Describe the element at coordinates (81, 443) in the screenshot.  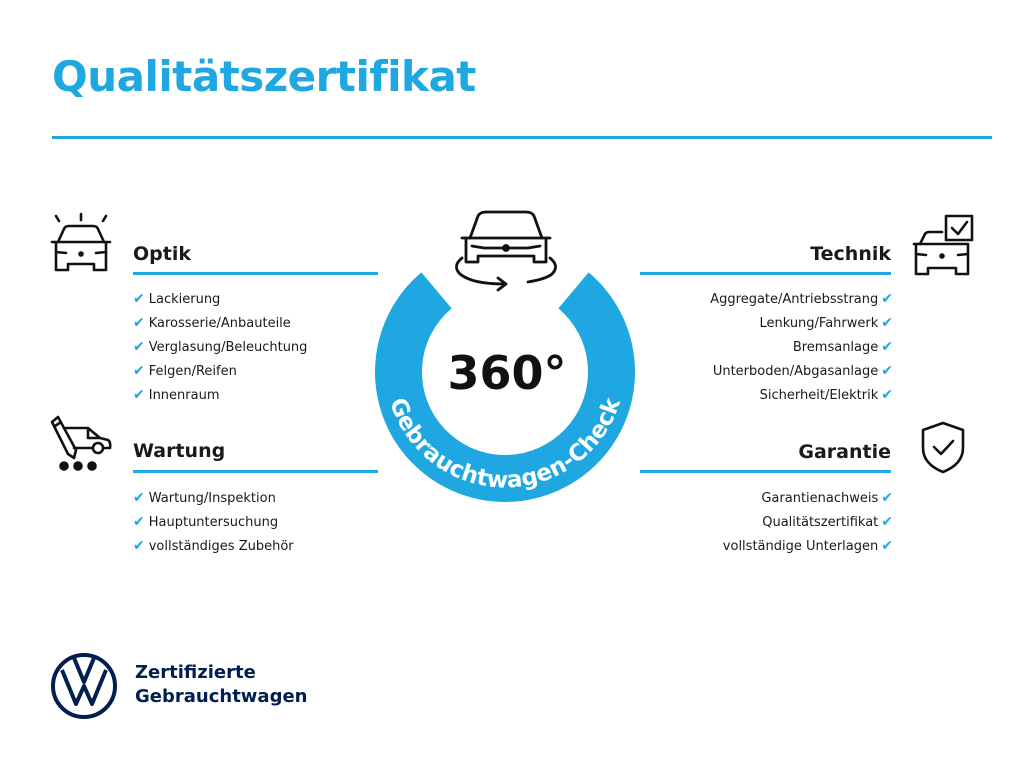
I see `service-car-icon` at that location.